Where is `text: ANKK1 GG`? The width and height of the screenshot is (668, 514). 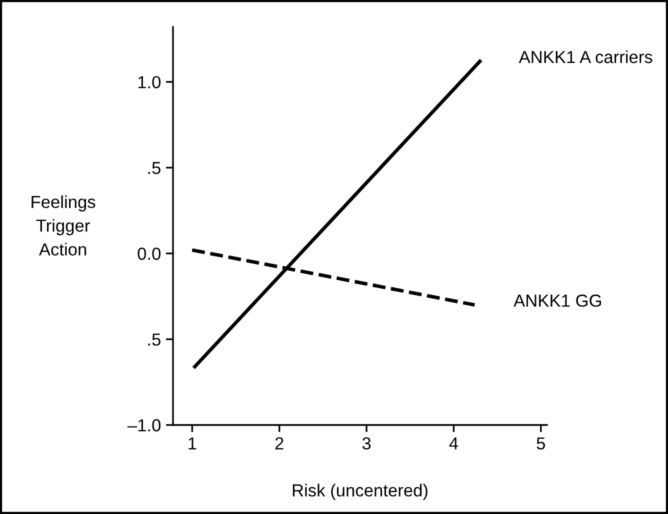 text: ANKK1 GG is located at coordinates (557, 300).